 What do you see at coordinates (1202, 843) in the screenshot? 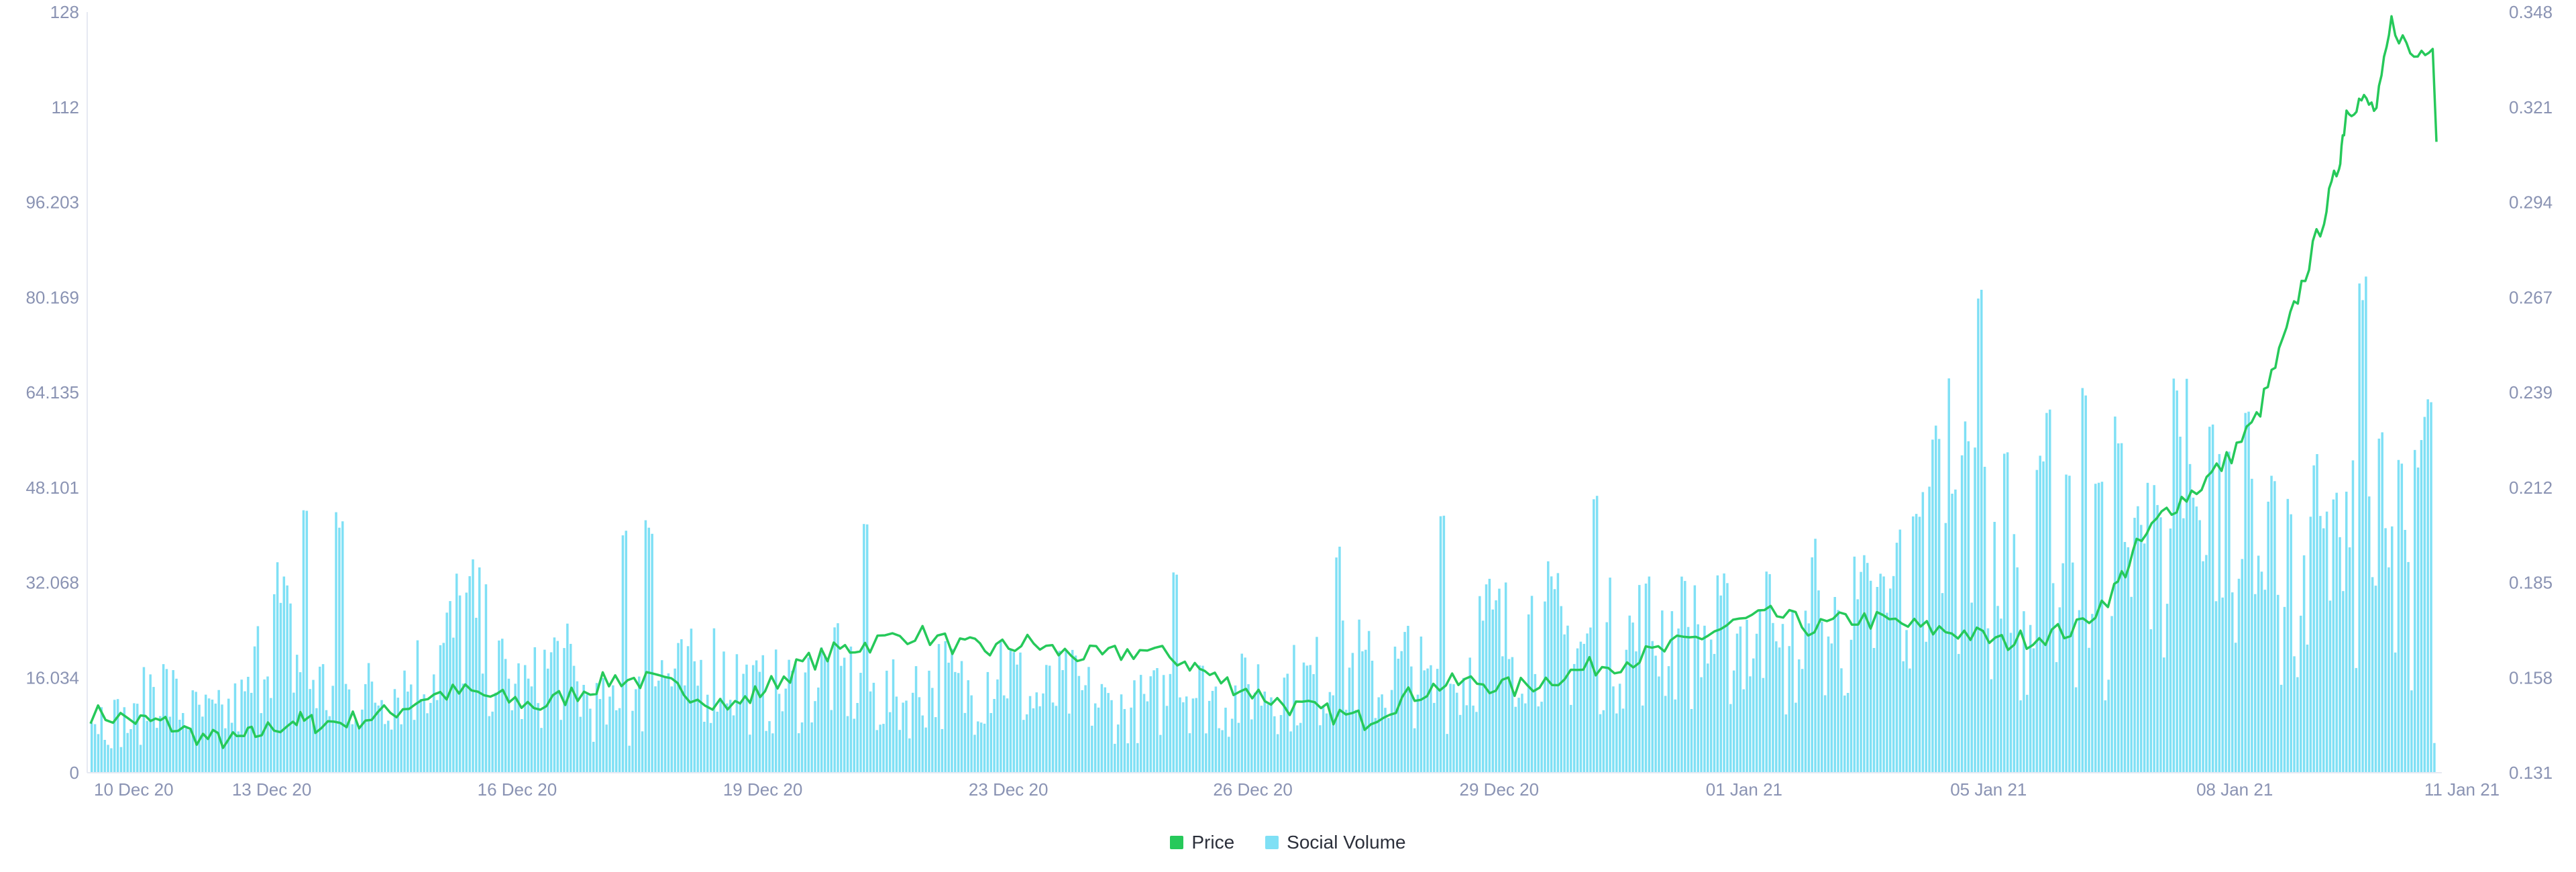
I see `legend-item-price: Price` at bounding box center [1202, 843].